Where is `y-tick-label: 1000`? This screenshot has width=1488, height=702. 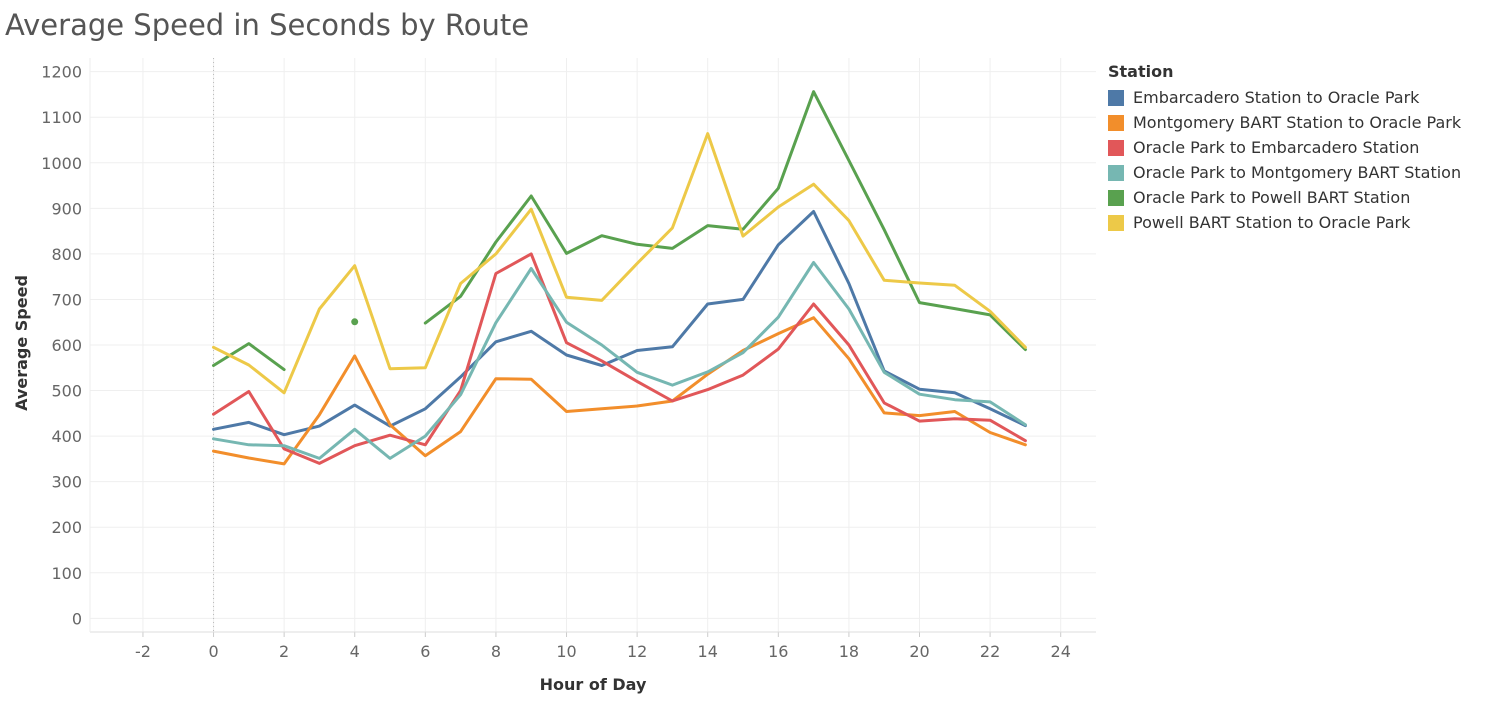 y-tick-label: 1000 is located at coordinates (61, 163).